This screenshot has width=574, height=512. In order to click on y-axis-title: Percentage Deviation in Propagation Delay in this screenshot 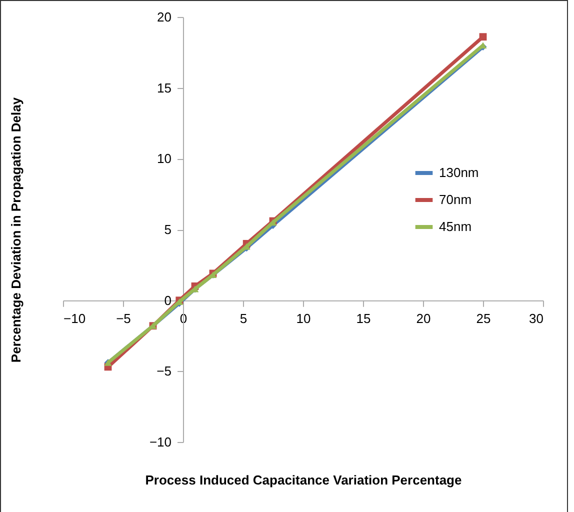, I will do `click(16, 229)`.